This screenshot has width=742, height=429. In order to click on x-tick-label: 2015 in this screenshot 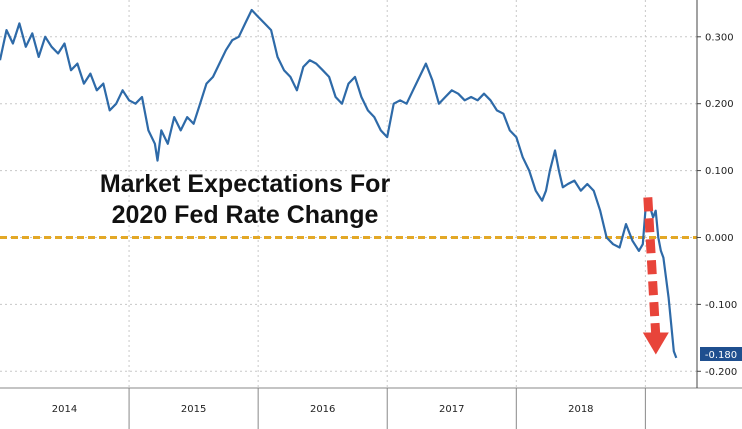, I will do `click(193, 409)`.